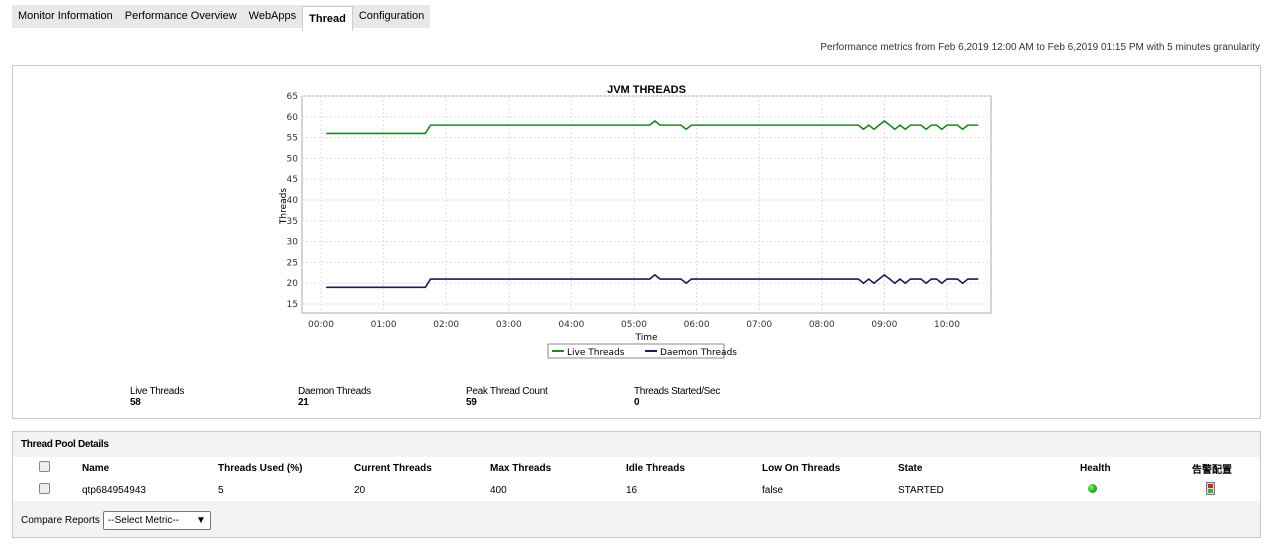  What do you see at coordinates (293, 201) in the screenshot?
I see `y-tick-label: 40` at bounding box center [293, 201].